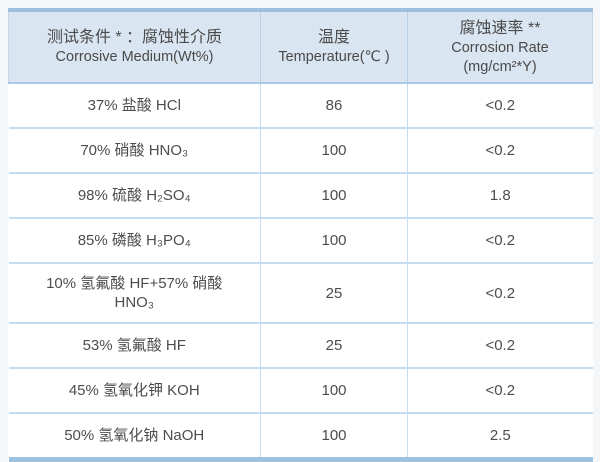 This screenshot has height=462, width=600. Describe the element at coordinates (134, 391) in the screenshot. I see `cell-medium: 45% 氢氧化钾 KOH` at that location.